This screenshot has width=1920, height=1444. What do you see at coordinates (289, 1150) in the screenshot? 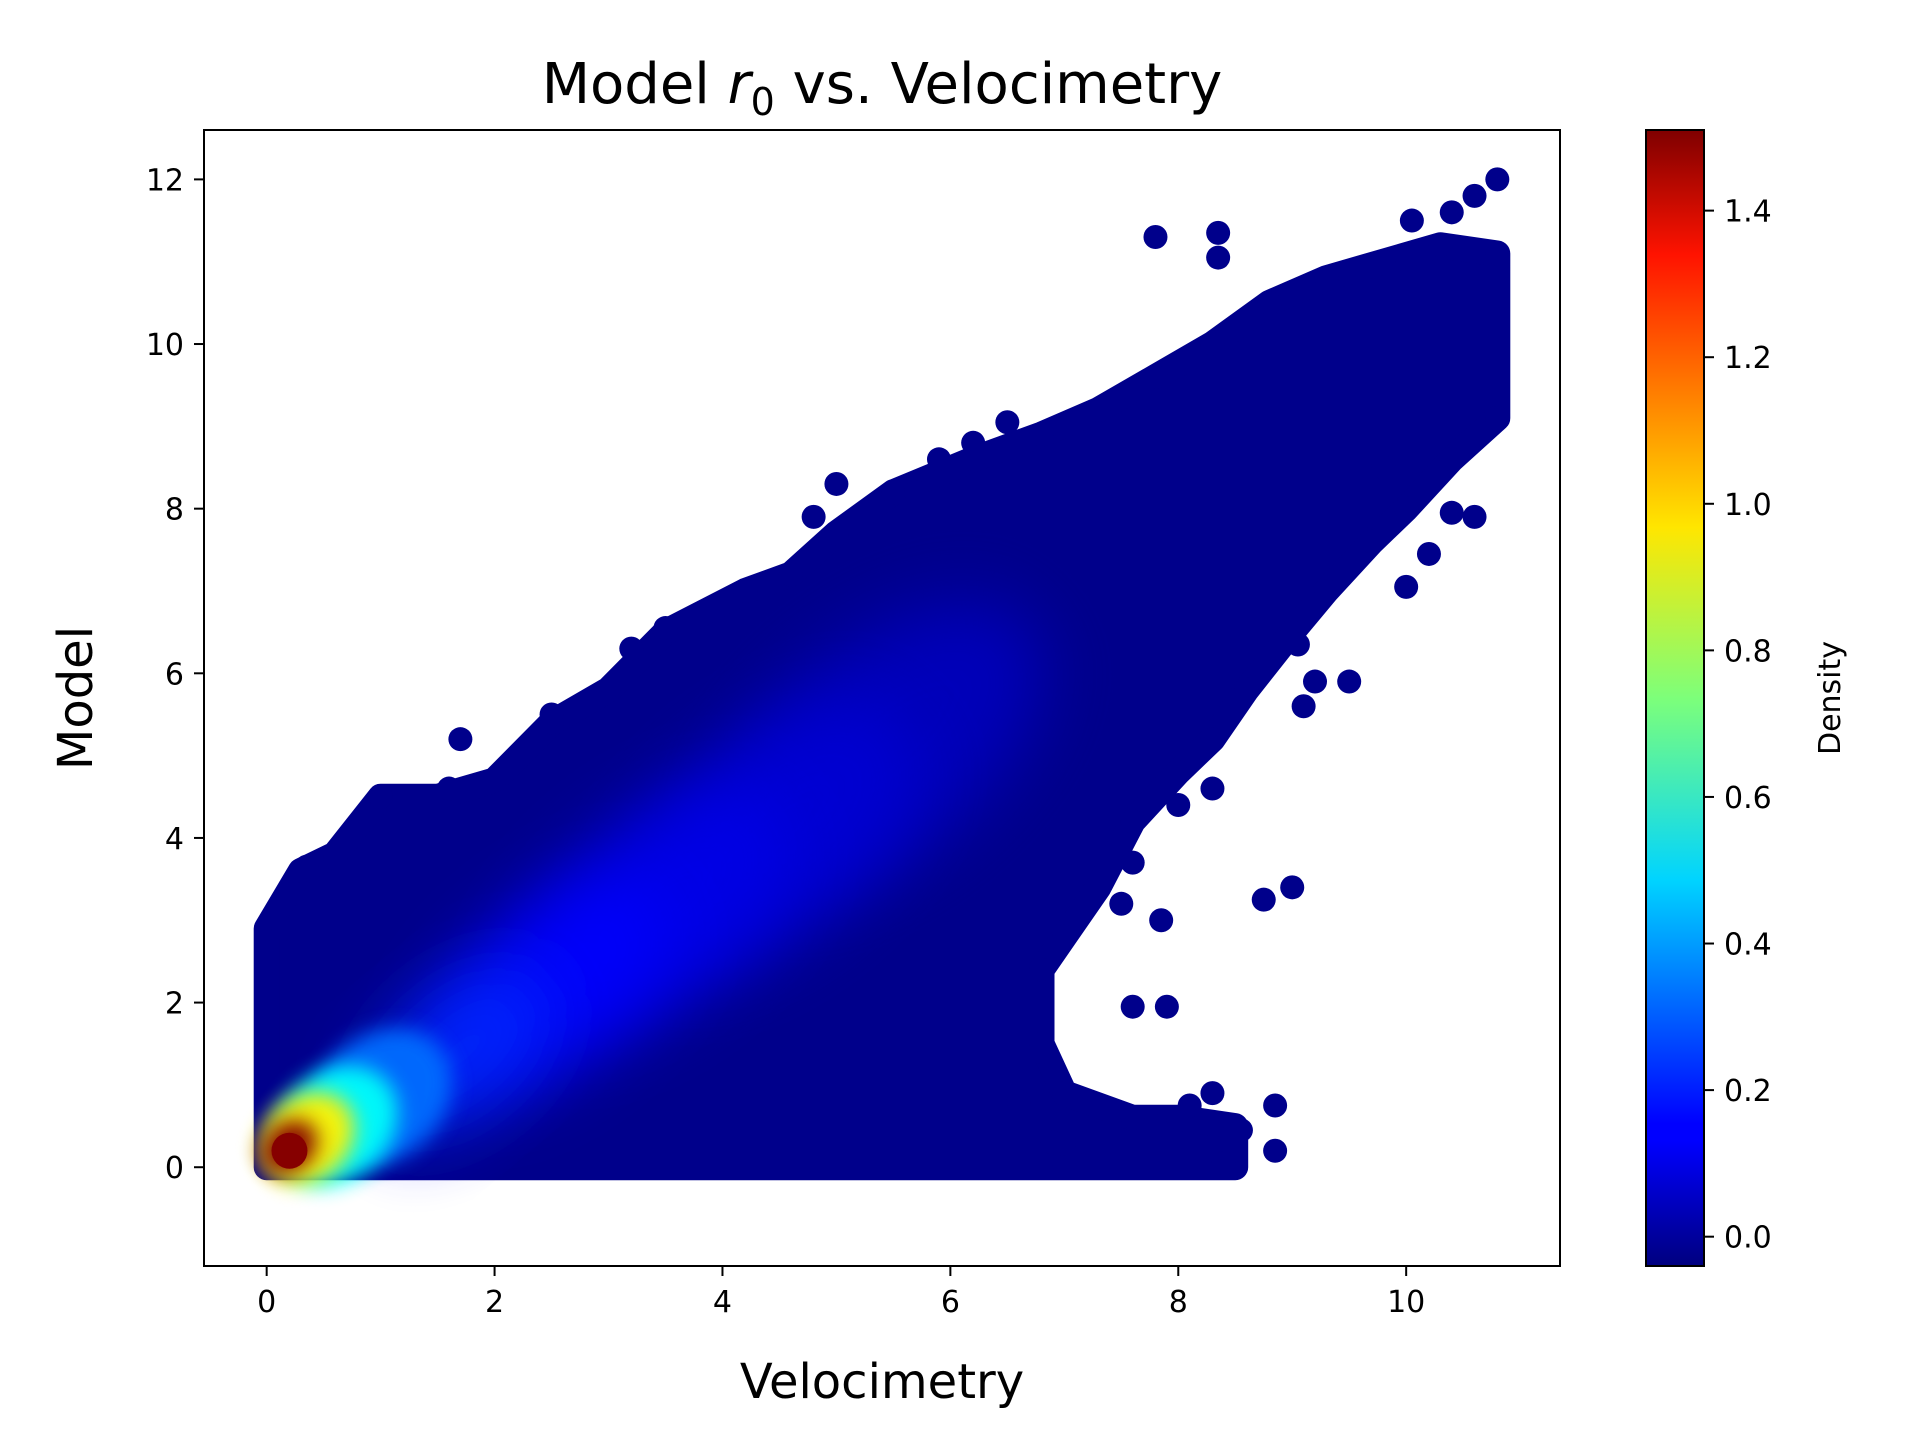
I see `density-peak` at bounding box center [289, 1150].